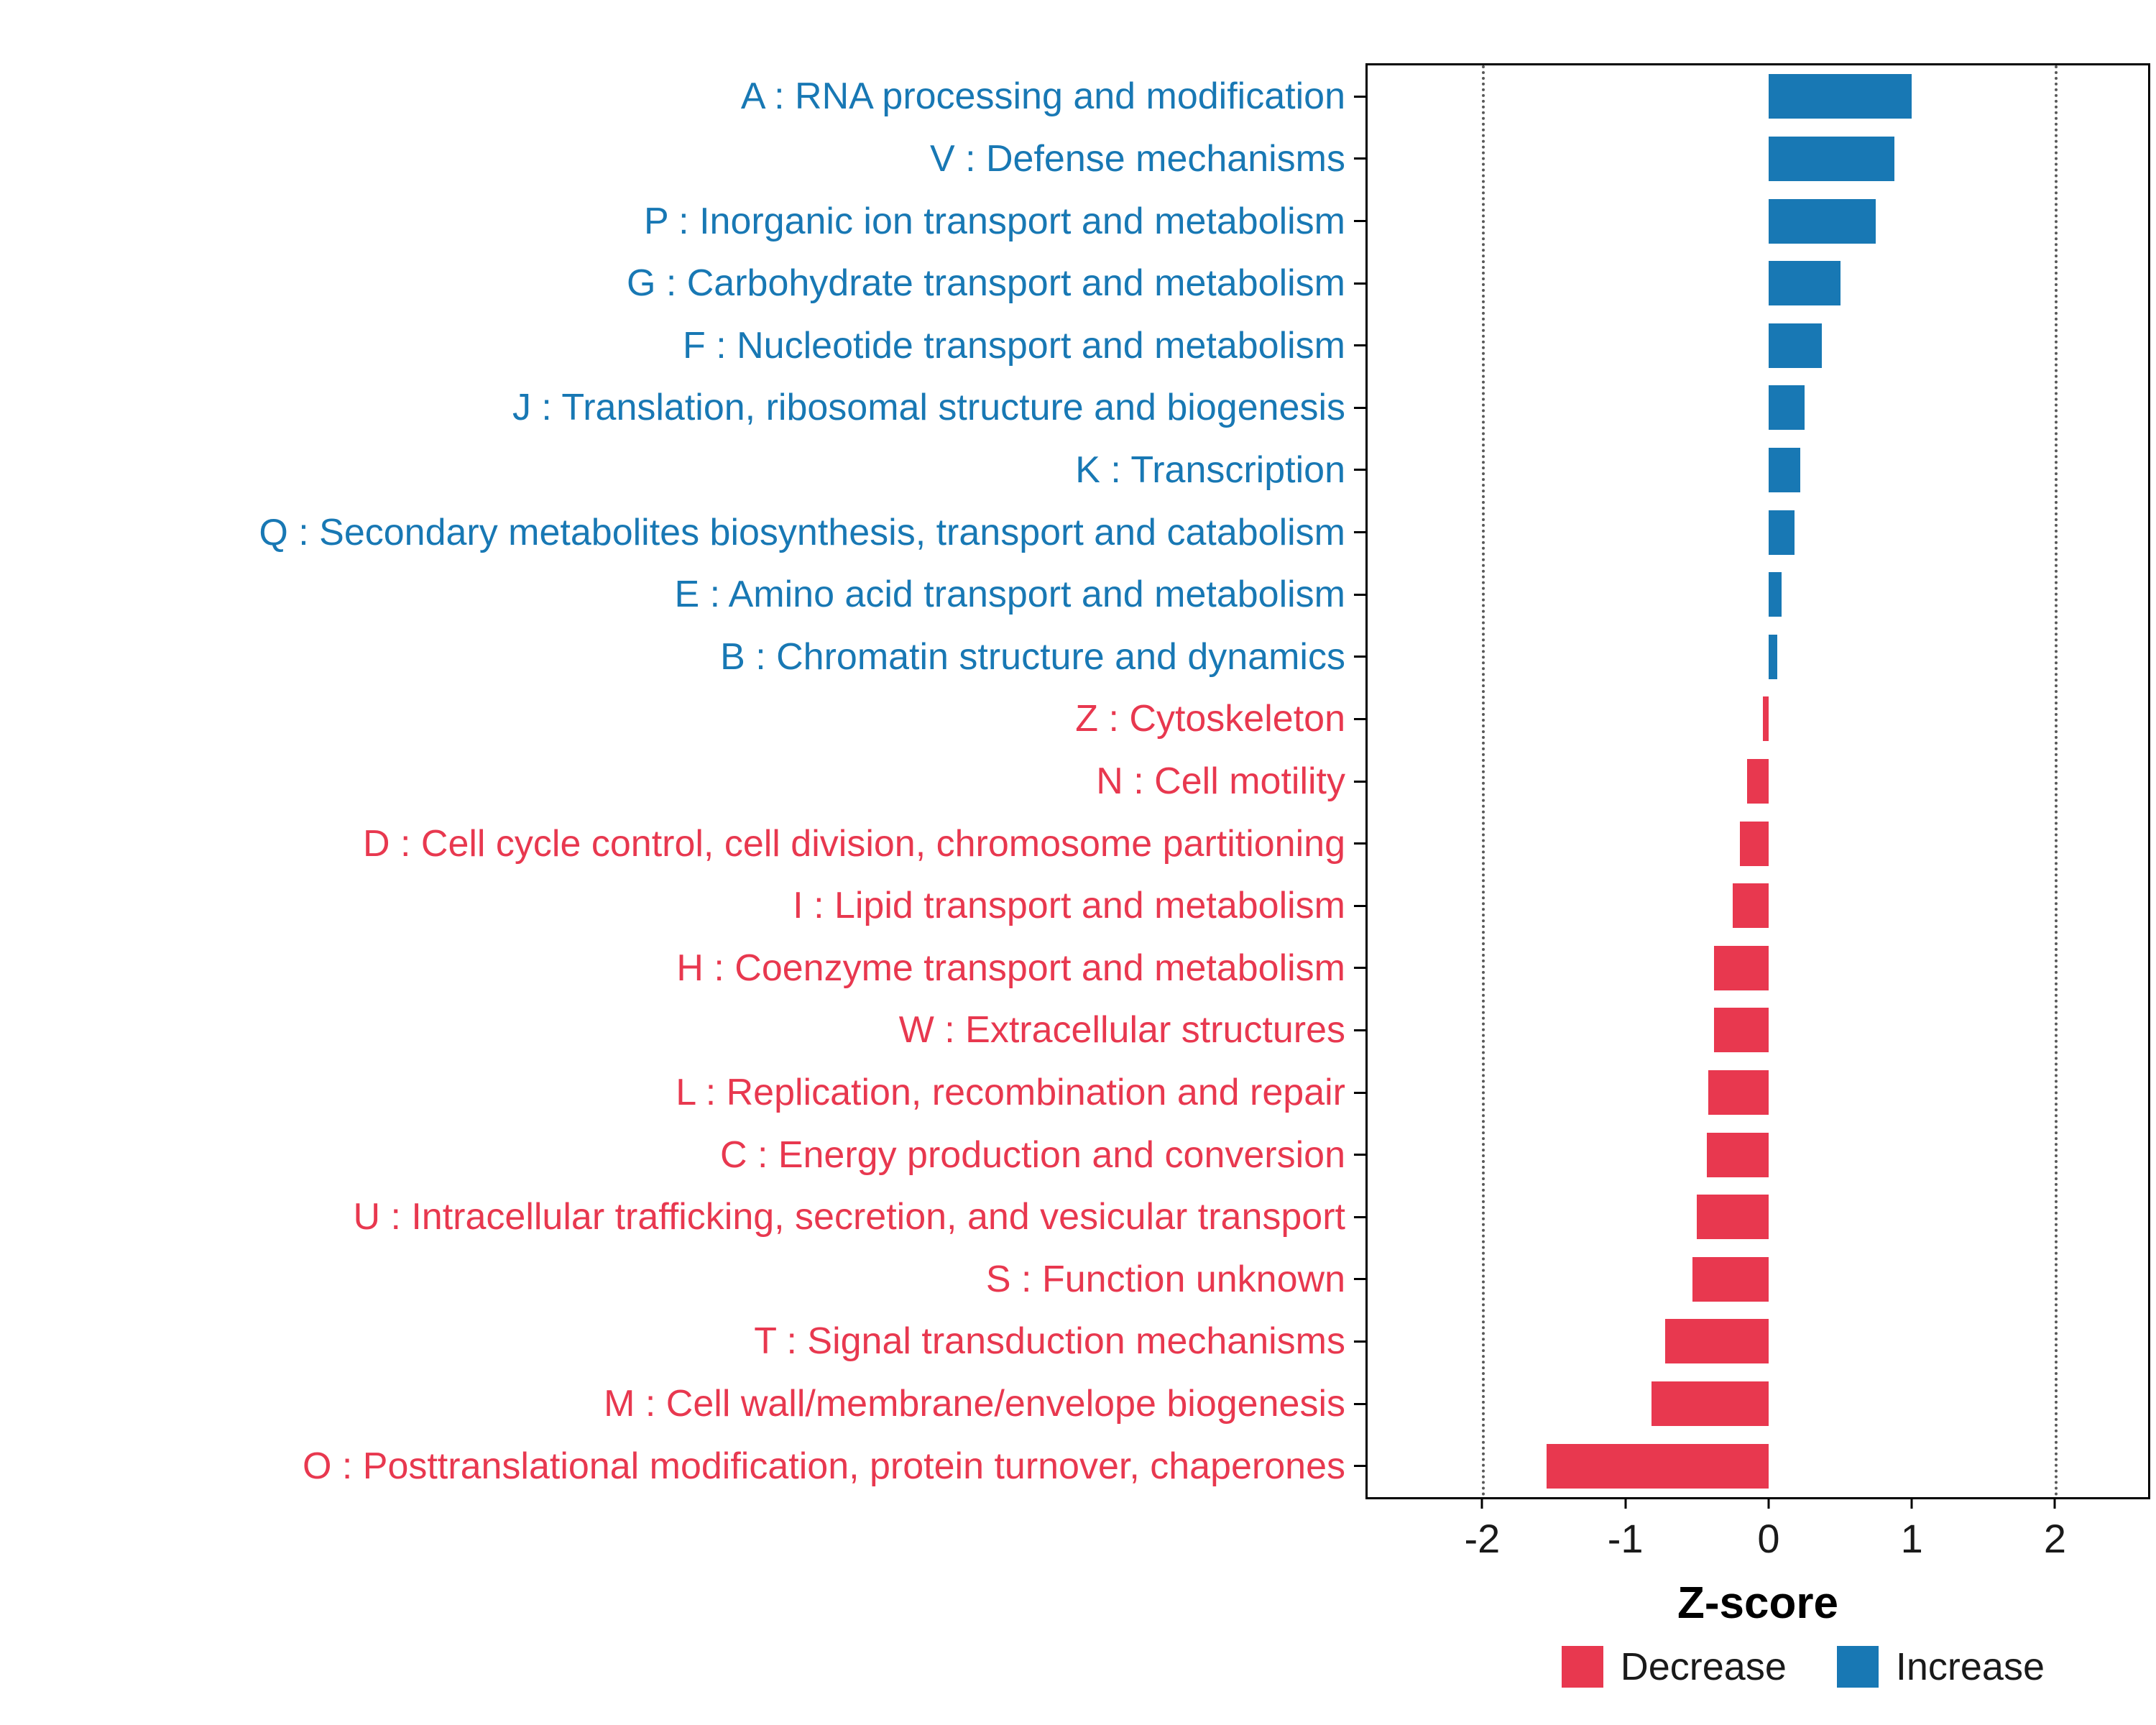  Describe the element at coordinates (1482, 1538) in the screenshot. I see `x-tick-label: -2` at that location.